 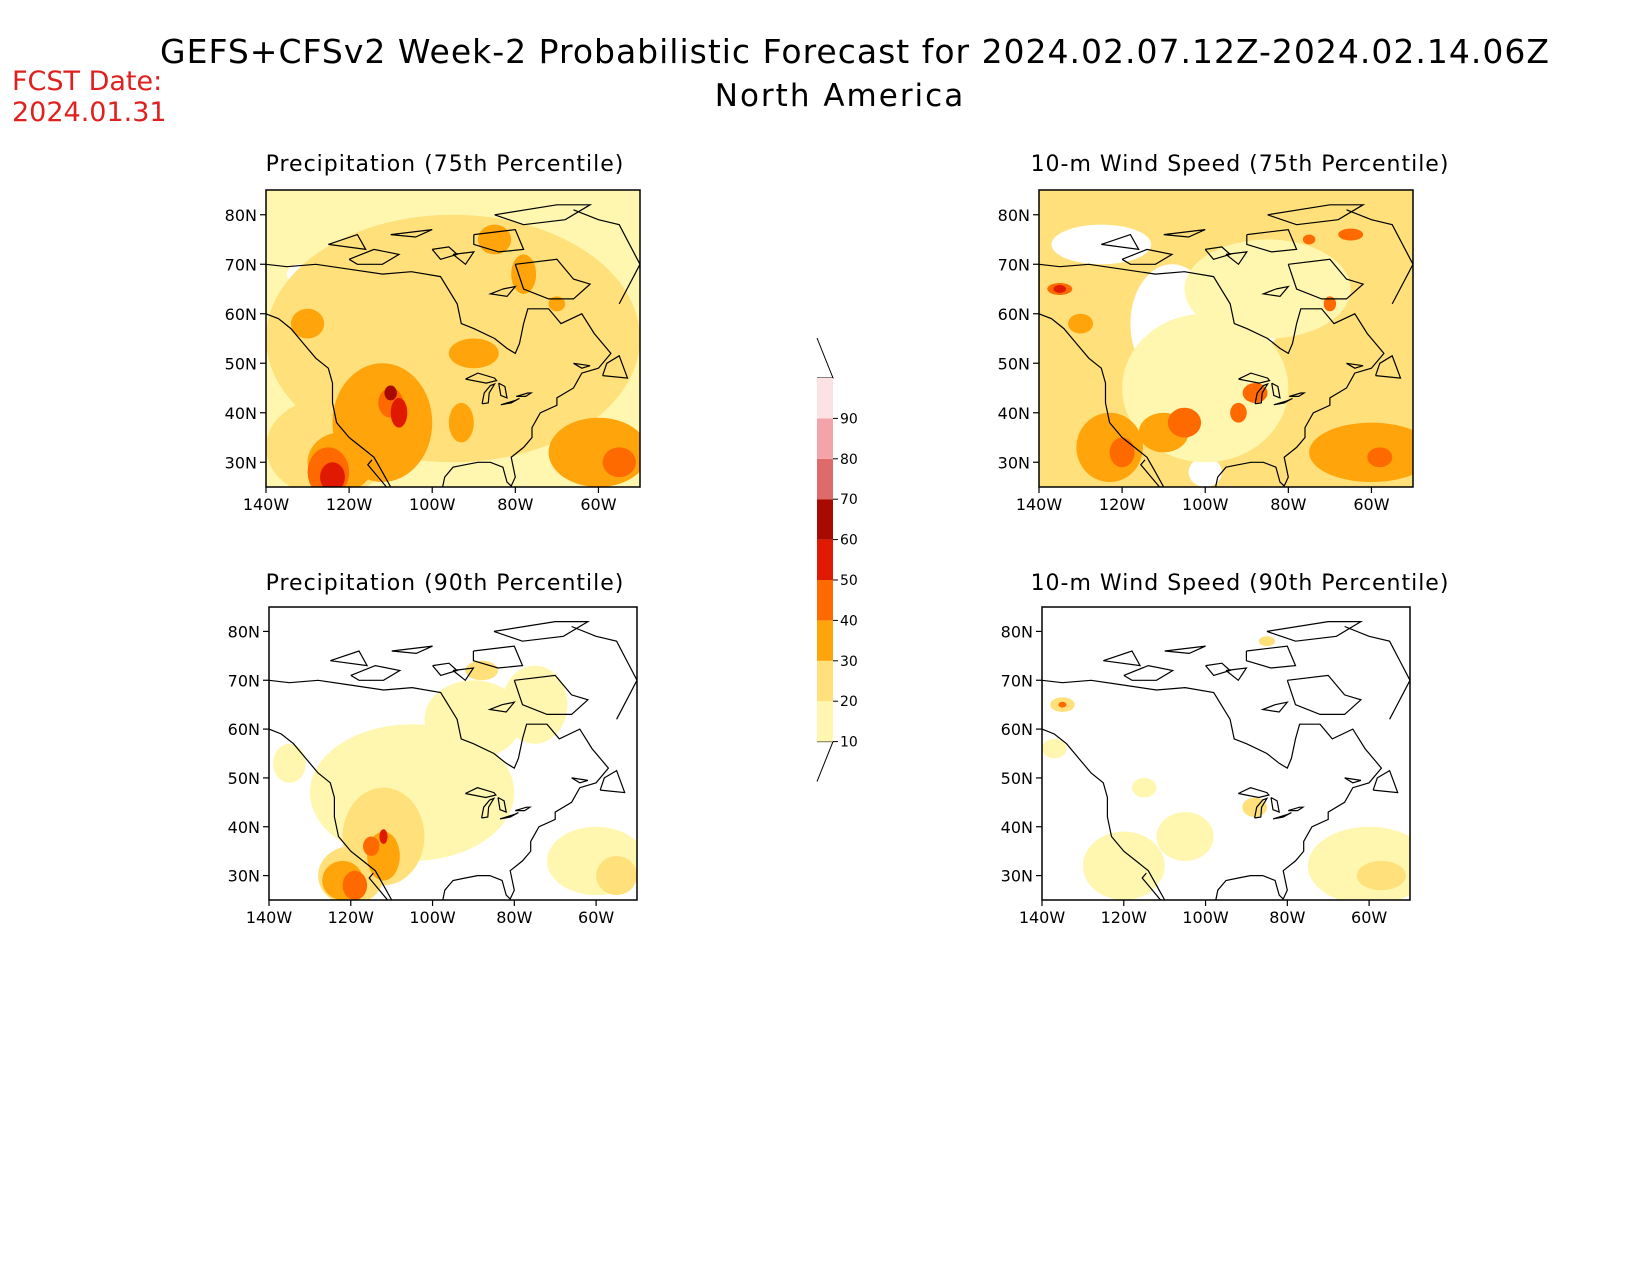 I want to click on lon-label-precip-90-2: 100W, so click(x=432, y=917).